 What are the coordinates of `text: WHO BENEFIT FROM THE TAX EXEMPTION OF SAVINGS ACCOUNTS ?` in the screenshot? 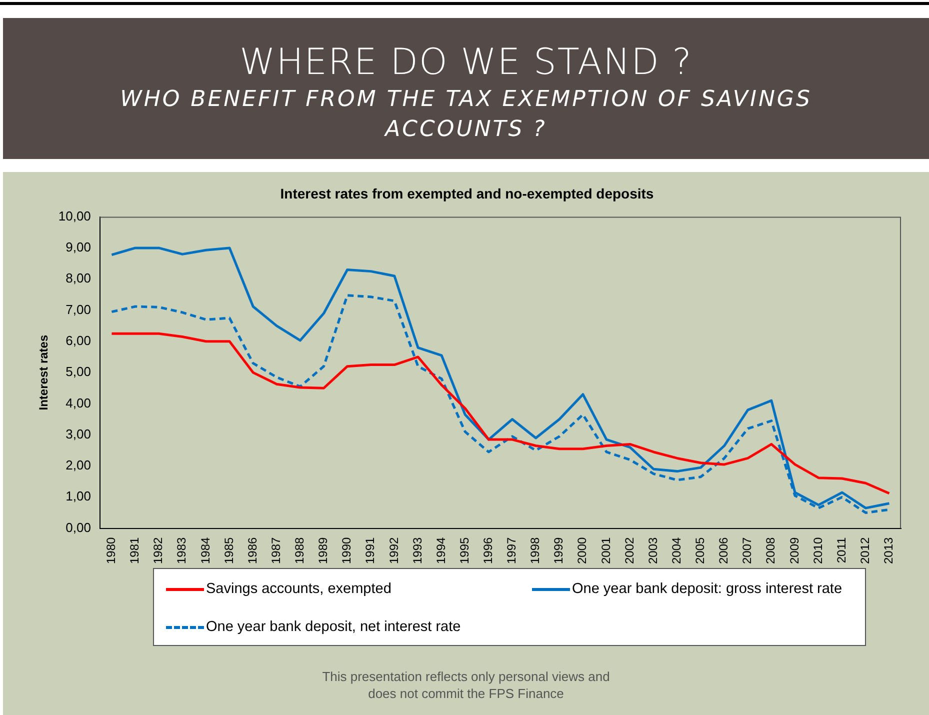 It's located at (466, 115).